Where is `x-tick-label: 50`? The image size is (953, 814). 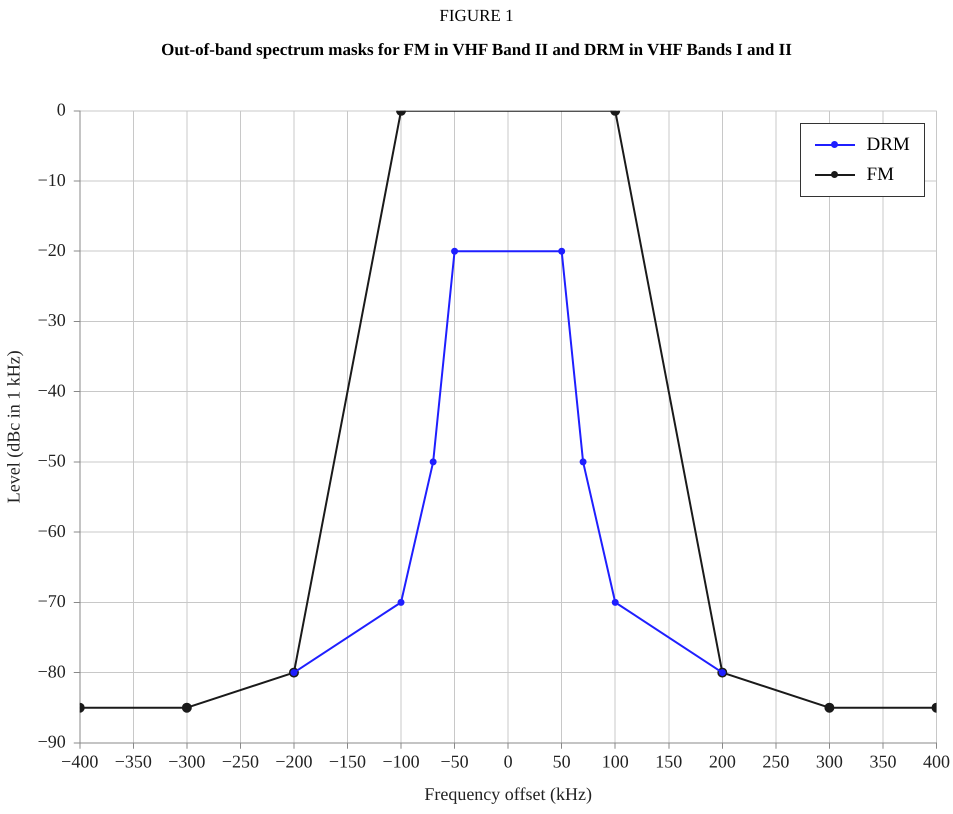 x-tick-label: 50 is located at coordinates (561, 761).